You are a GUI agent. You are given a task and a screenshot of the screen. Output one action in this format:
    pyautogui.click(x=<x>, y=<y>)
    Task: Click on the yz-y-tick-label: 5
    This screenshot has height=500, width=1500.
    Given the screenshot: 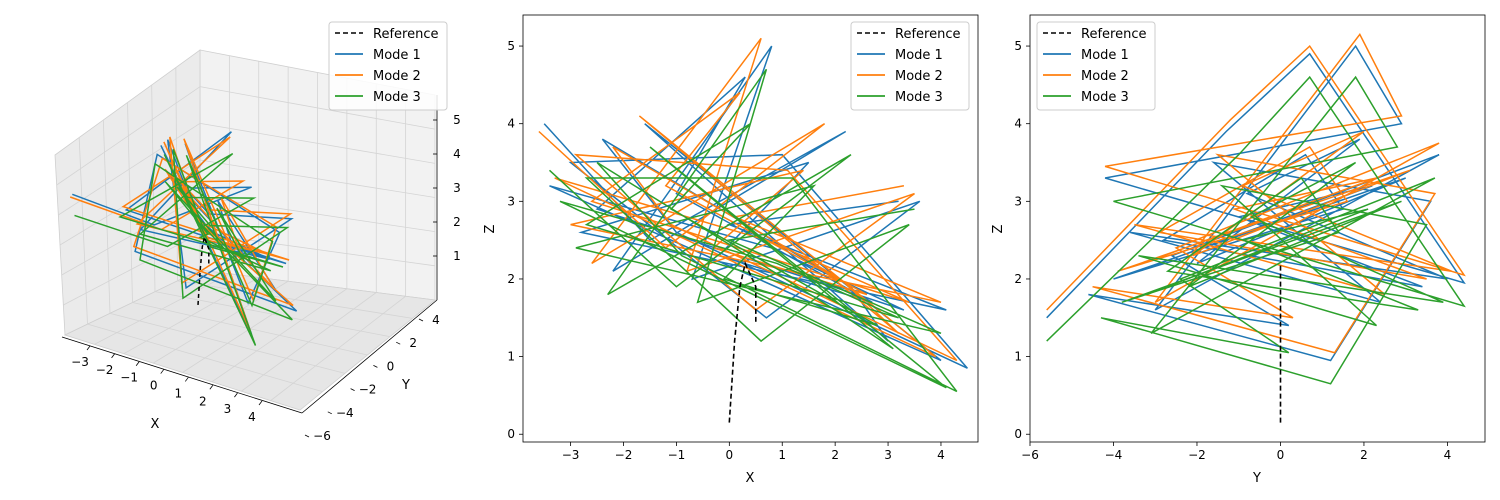 What is the action you would take?
    pyautogui.click(x=1018, y=46)
    